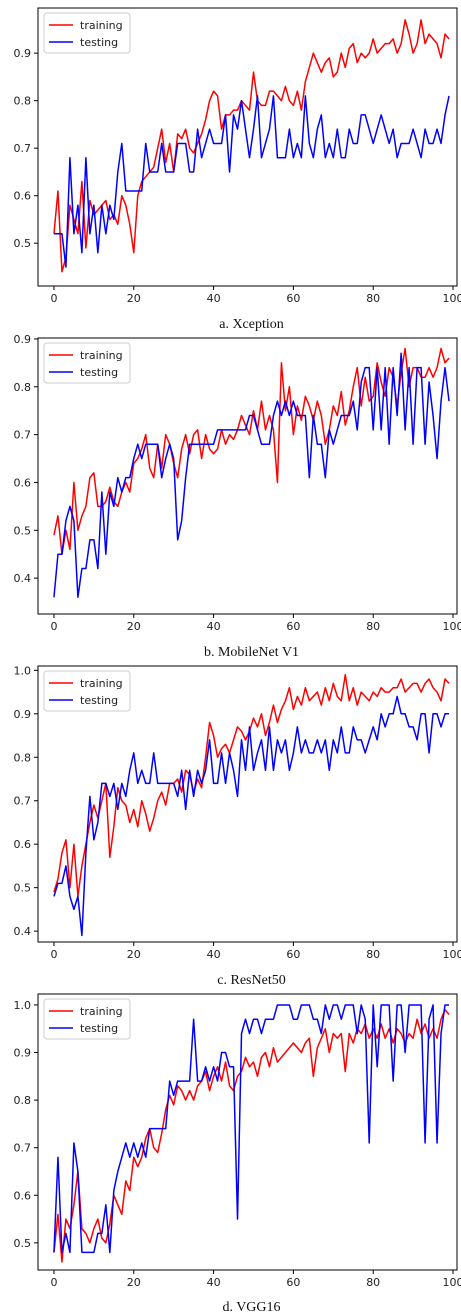 This screenshot has height=1314, width=461. Describe the element at coordinates (251, 980) in the screenshot. I see `chart-caption: c. ResNet50` at that location.